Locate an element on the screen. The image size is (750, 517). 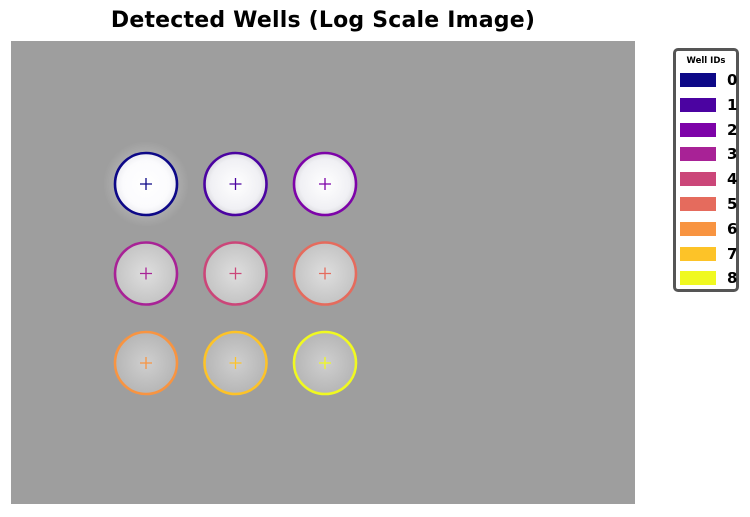
legend-entry: 0 is located at coordinates (709, 80).